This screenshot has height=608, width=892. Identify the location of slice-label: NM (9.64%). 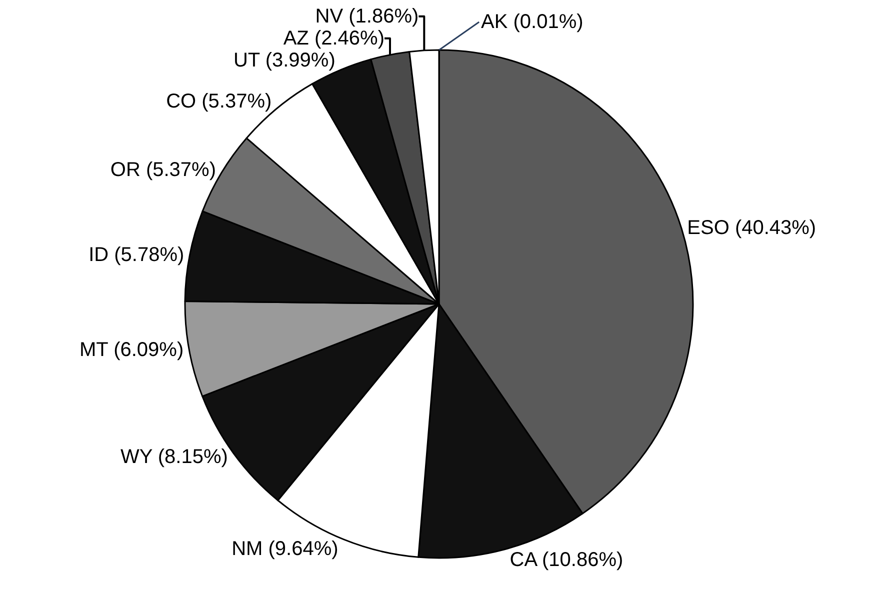
(285, 549).